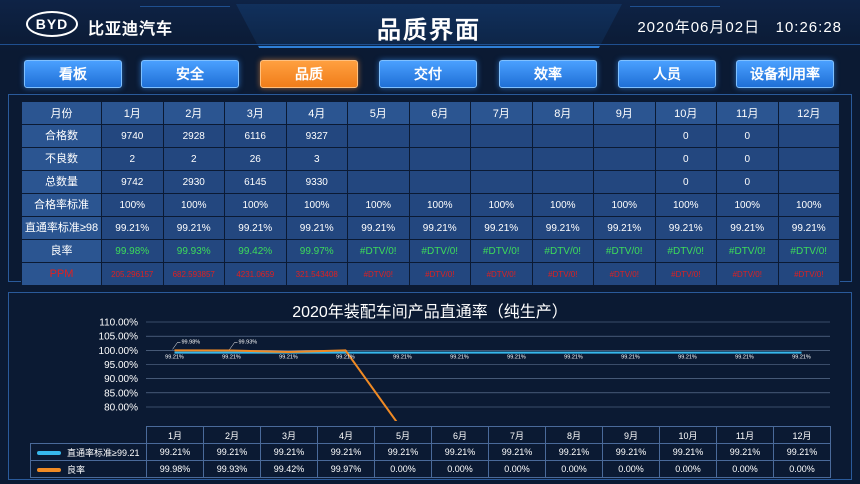  Describe the element at coordinates (289, 435) in the screenshot. I see `category-label: 3月` at that location.